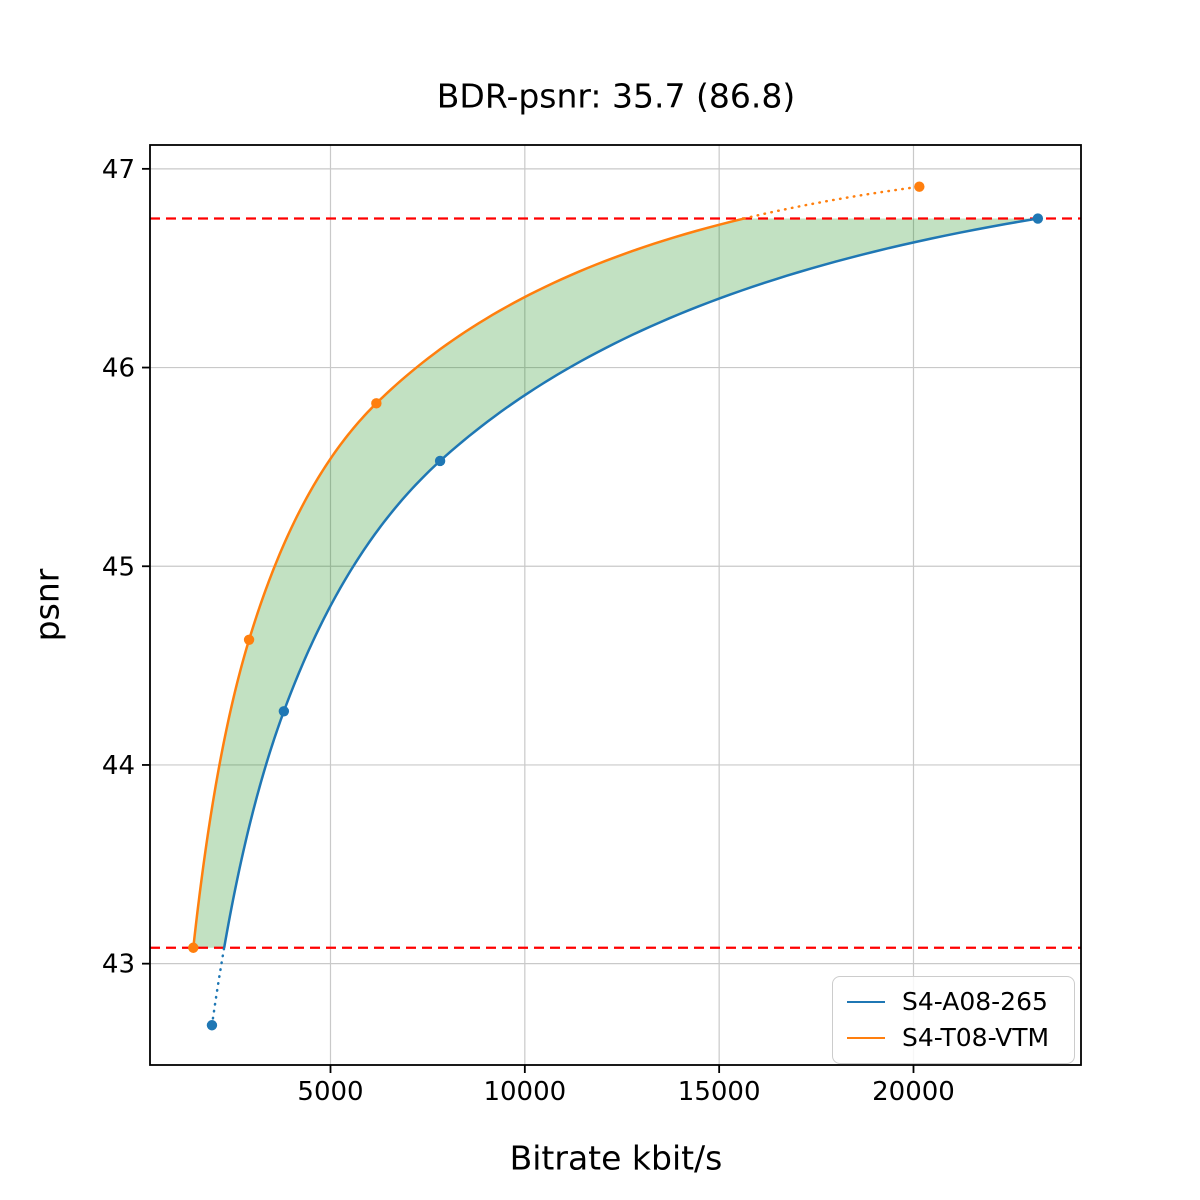  Describe the element at coordinates (524, 1092) in the screenshot. I see `x-tick-label: 10000` at that location.